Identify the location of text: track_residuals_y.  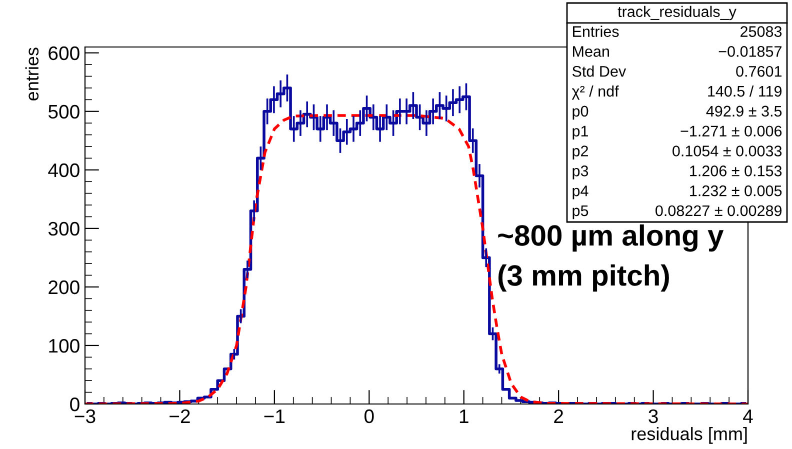
(677, 13).